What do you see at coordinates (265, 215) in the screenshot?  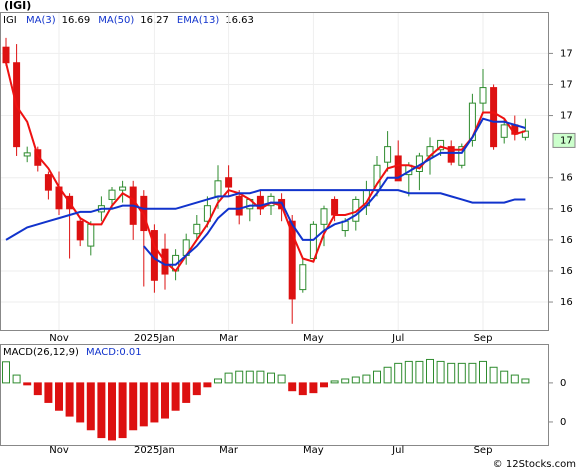 I see `ma-line` at bounding box center [265, 215].